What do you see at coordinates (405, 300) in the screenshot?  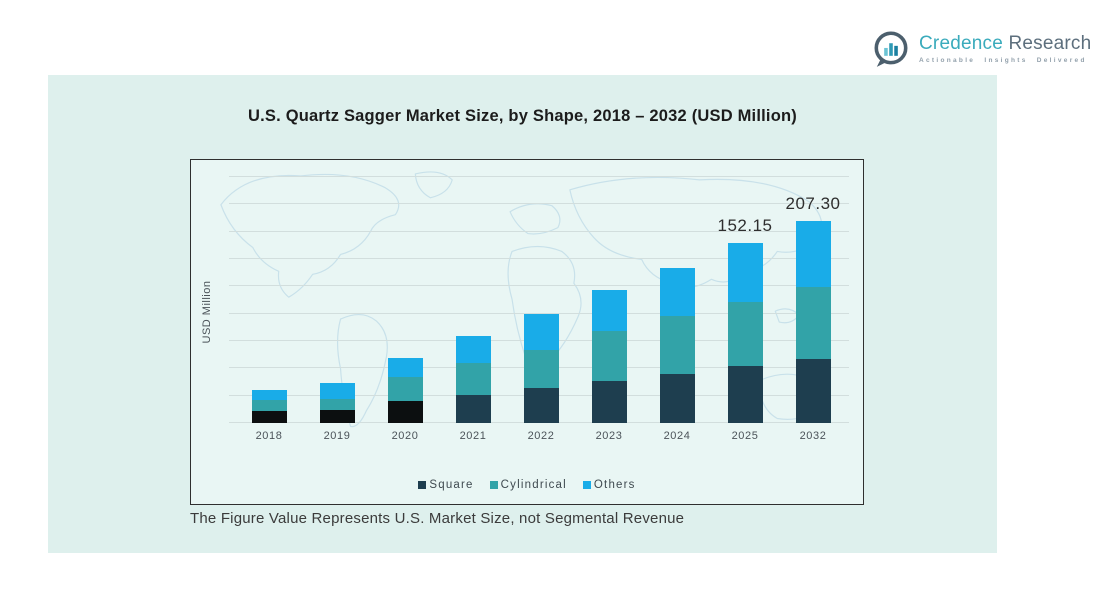 I see `bar-column-2020: 2020` at bounding box center [405, 300].